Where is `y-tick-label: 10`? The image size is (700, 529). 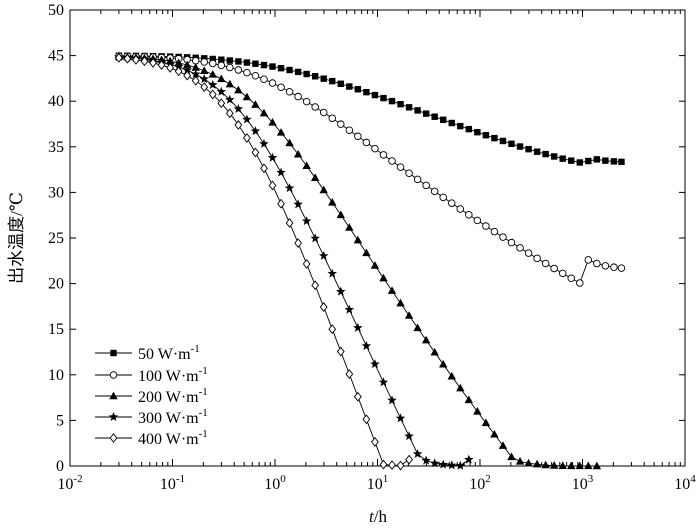
y-tick-label: 10 is located at coordinates (56, 375).